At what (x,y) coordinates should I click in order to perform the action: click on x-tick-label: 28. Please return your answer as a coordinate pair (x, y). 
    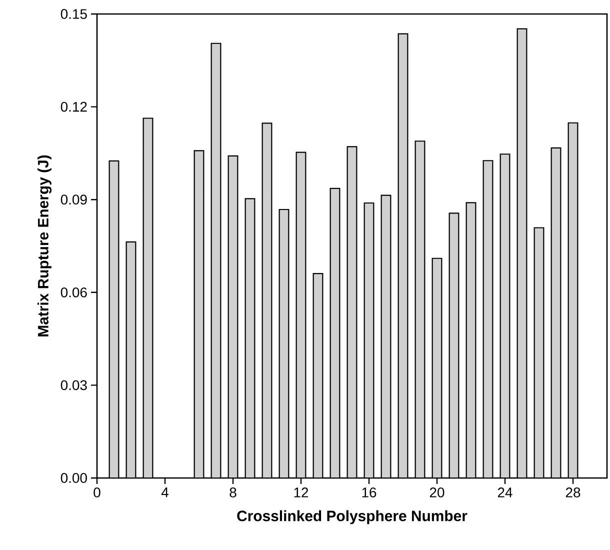
    Looking at the image, I should click on (573, 493).